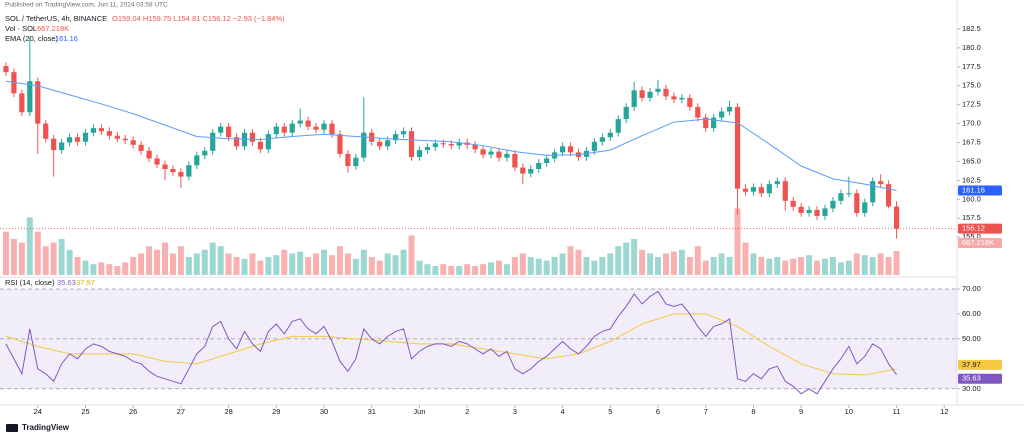 This screenshot has width=1024, height=438. I want to click on x-tick-label: 24, so click(38, 411).